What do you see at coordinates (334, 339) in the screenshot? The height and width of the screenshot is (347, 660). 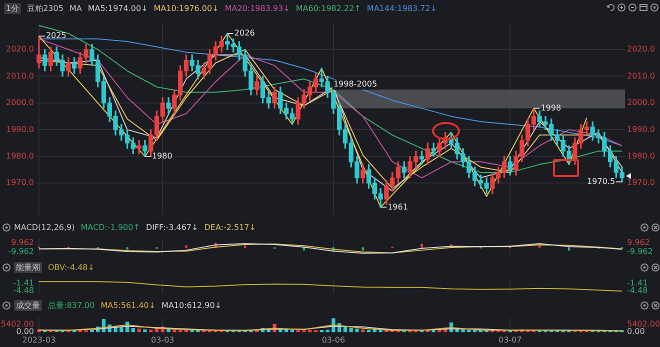 I see `x-tick-label: 03-06` at bounding box center [334, 339].